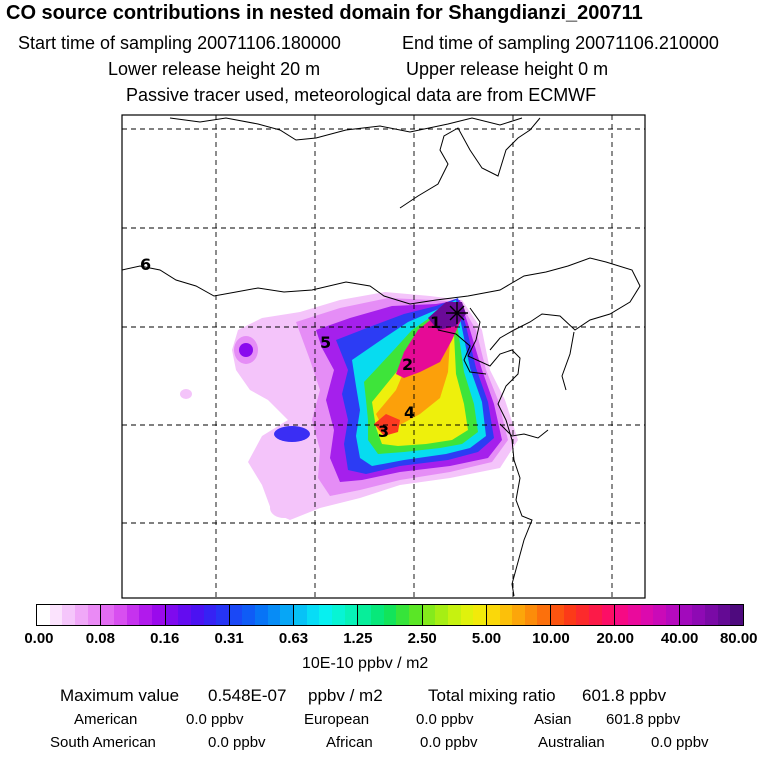  What do you see at coordinates (165, 638) in the screenshot?
I see `colorbar-tick-label: 0.16` at bounding box center [165, 638].